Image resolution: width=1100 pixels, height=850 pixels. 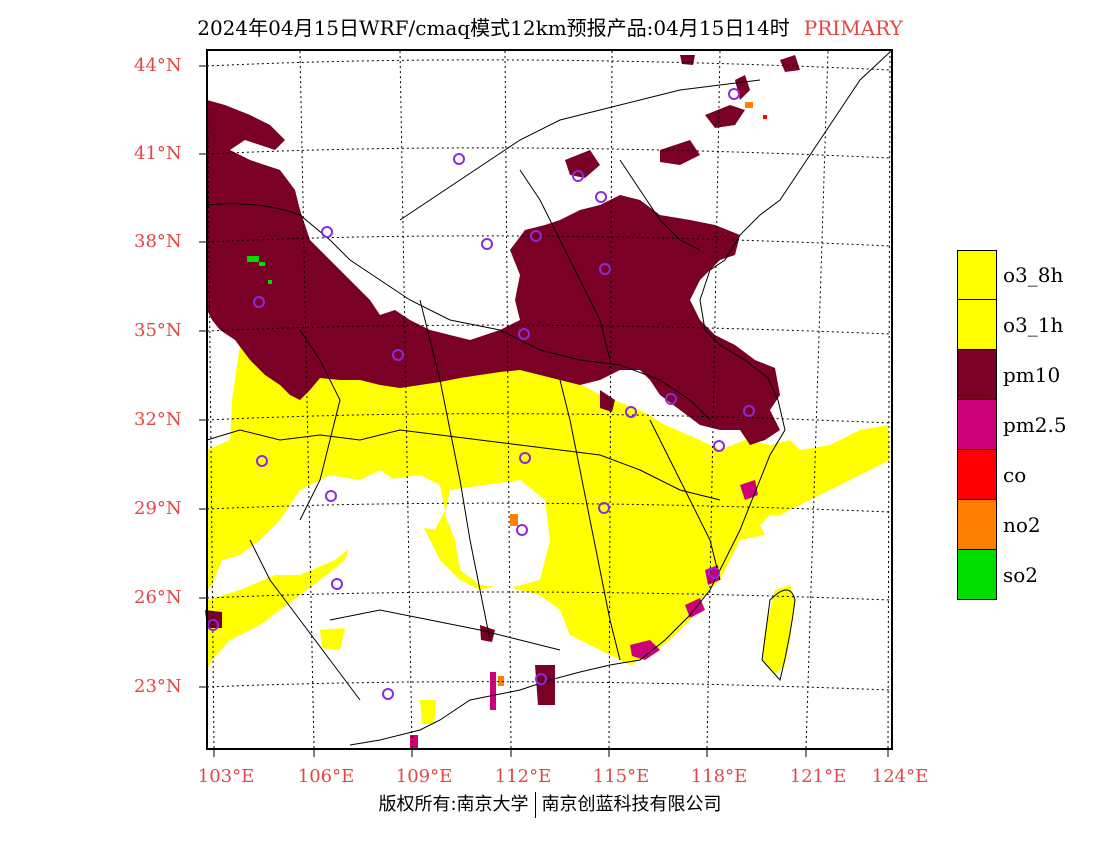 I want to click on lat-ticks, so click(x=203, y=376).